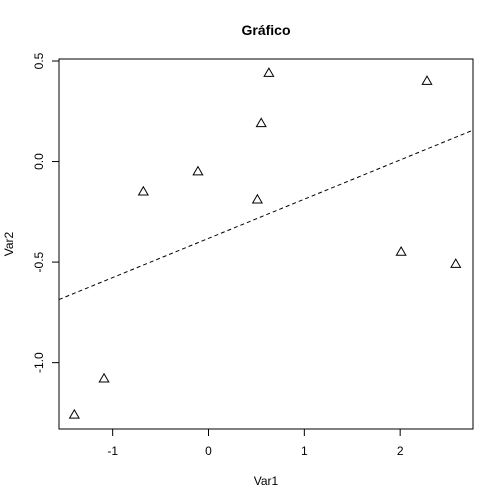 The height and width of the screenshot is (504, 504). Describe the element at coordinates (112, 451) in the screenshot. I see `x-tick-label: -1` at that location.